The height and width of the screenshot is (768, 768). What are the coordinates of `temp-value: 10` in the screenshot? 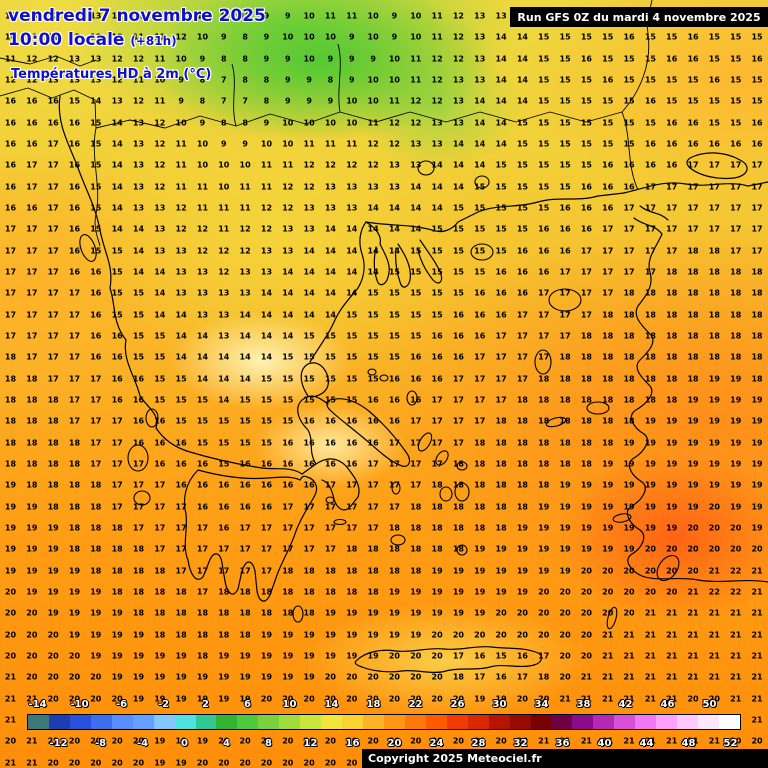 It's located at (309, 59).